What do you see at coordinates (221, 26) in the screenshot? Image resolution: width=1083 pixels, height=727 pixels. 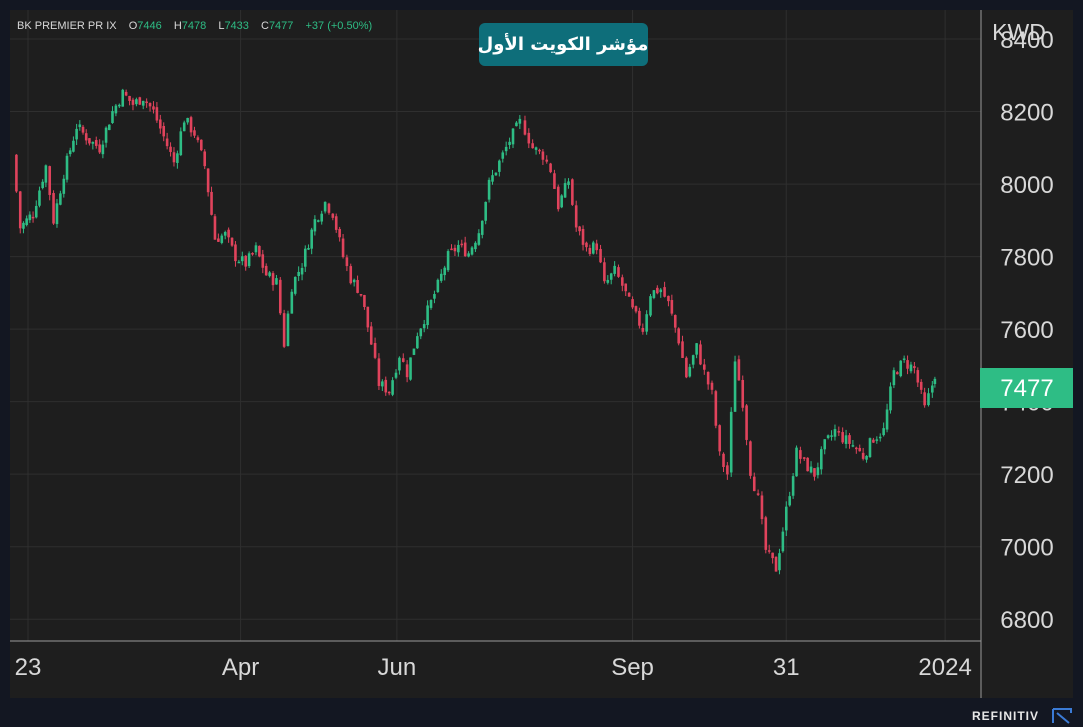 I see `low-label: L` at bounding box center [221, 26].